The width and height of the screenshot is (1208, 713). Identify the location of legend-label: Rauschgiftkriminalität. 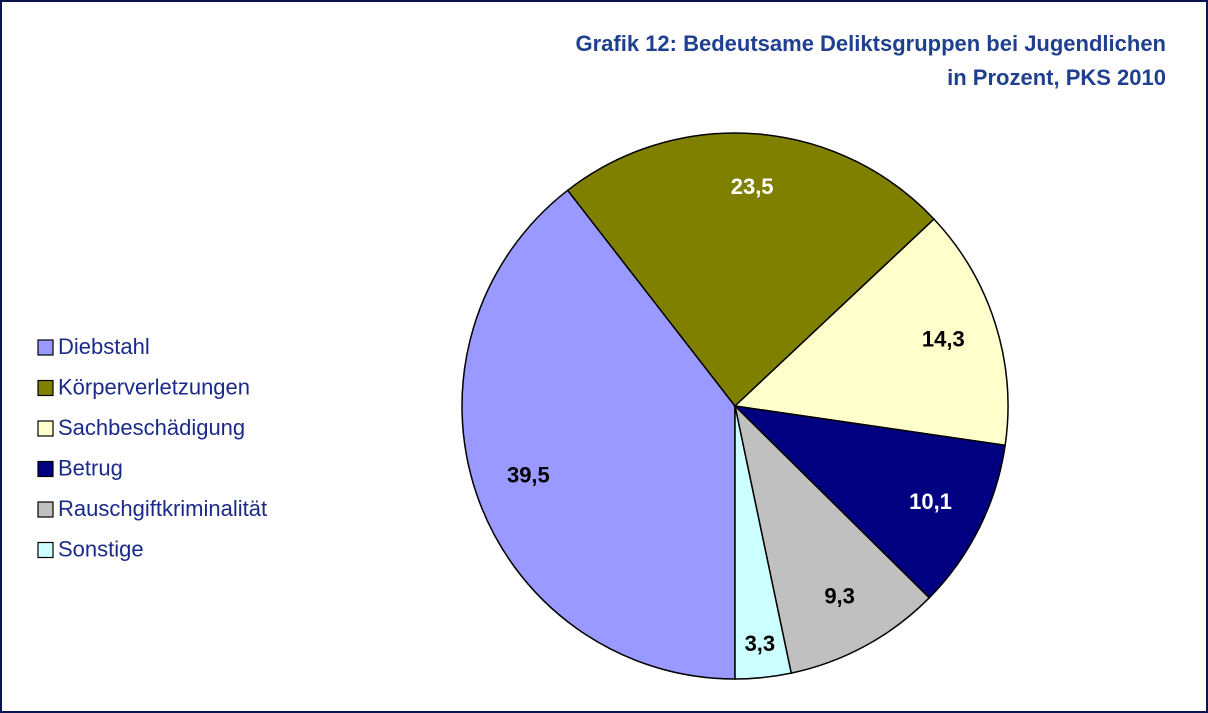
(162, 508).